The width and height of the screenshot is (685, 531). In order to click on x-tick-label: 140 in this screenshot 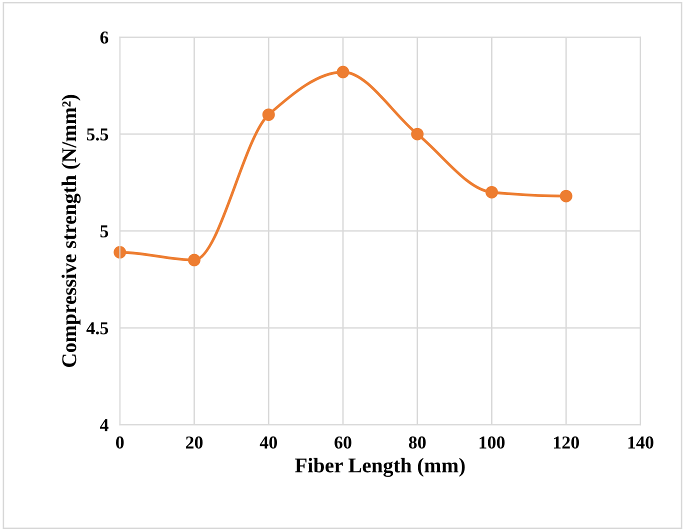, I will do `click(641, 442)`.